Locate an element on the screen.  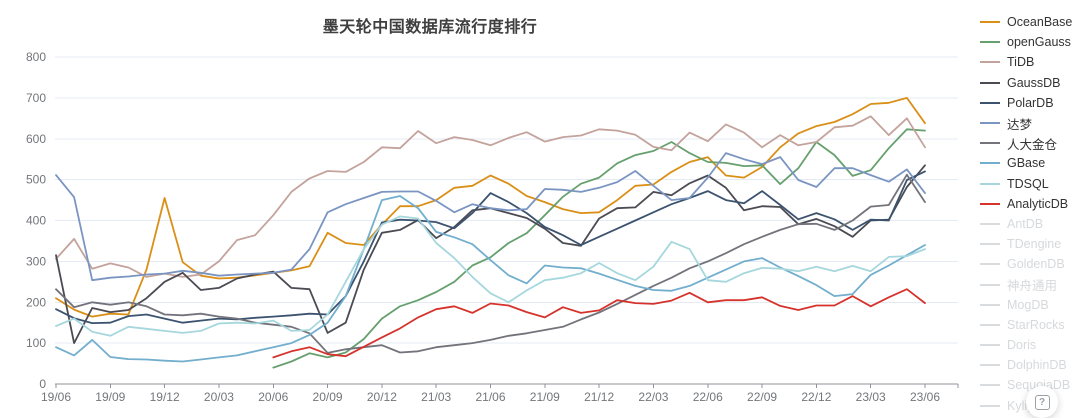
legend-item-GaussDB: GaussDB is located at coordinates (1024, 83).